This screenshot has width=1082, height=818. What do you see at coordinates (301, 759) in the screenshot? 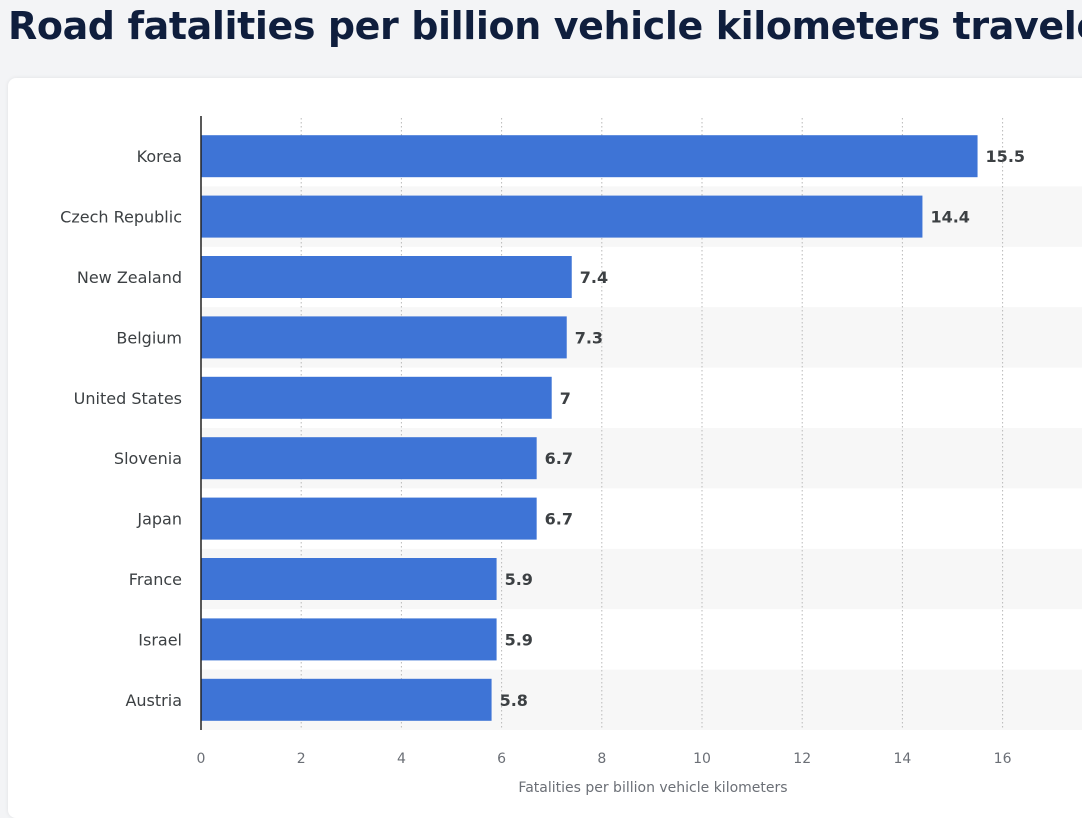
I see `x-tick-label: 2` at bounding box center [301, 759].